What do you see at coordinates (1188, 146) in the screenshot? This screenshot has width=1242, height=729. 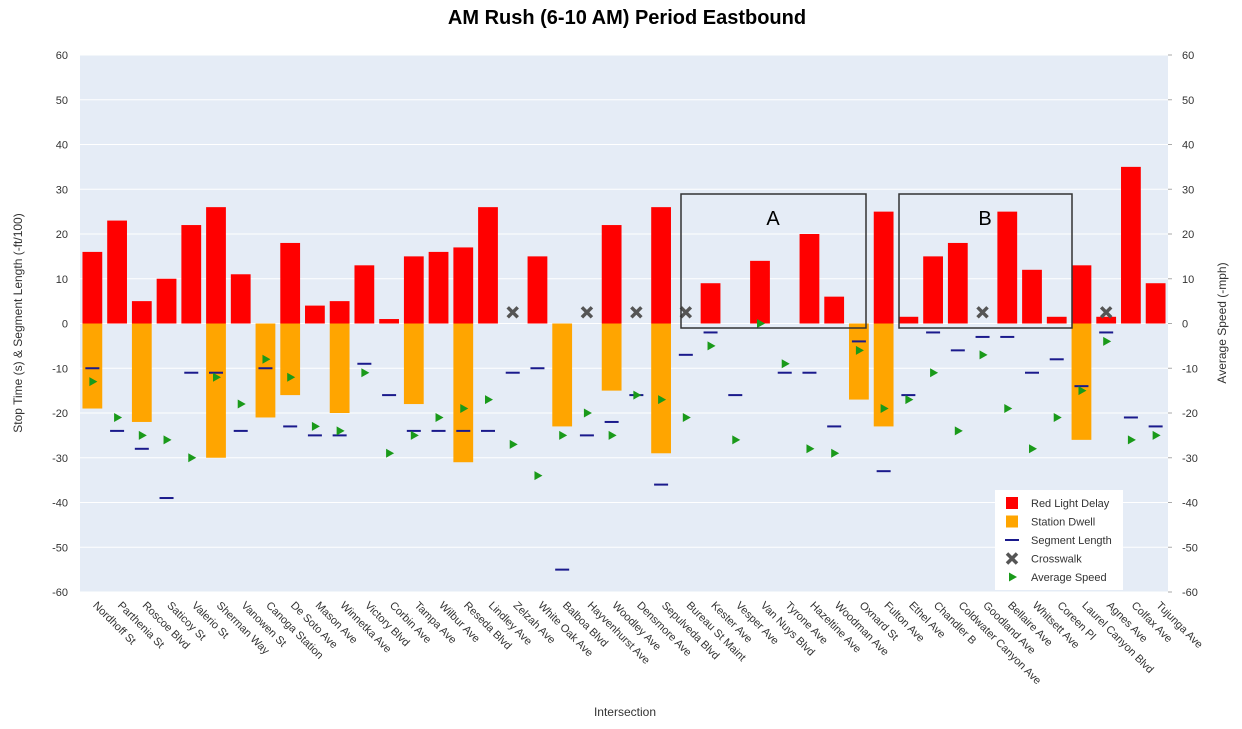 I see `y2-tick-label: 40` at bounding box center [1188, 146].